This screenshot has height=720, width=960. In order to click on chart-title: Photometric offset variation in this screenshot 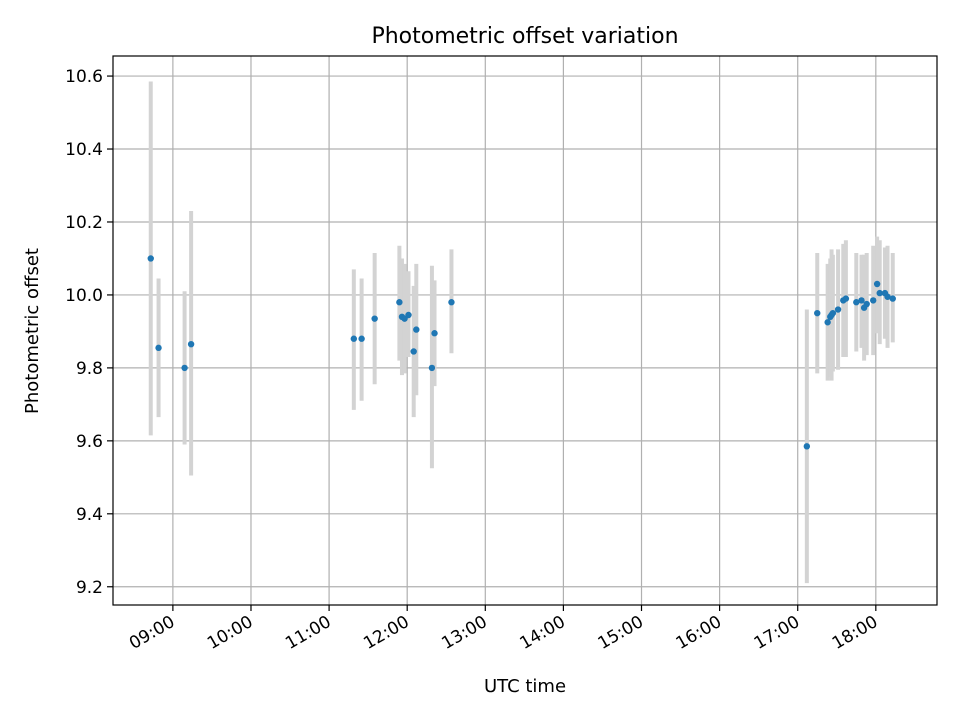, I will do `click(524, 36)`.